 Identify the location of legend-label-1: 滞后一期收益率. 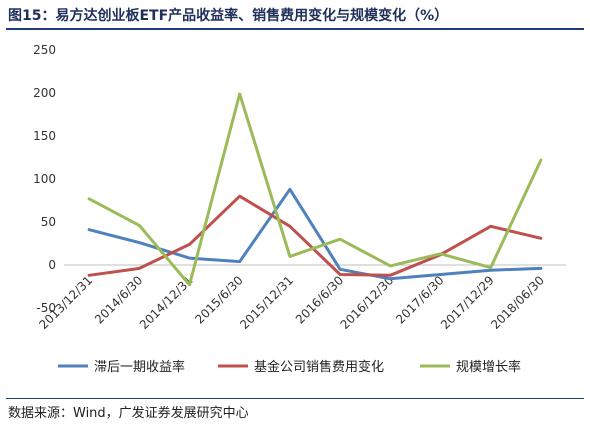
(139, 367).